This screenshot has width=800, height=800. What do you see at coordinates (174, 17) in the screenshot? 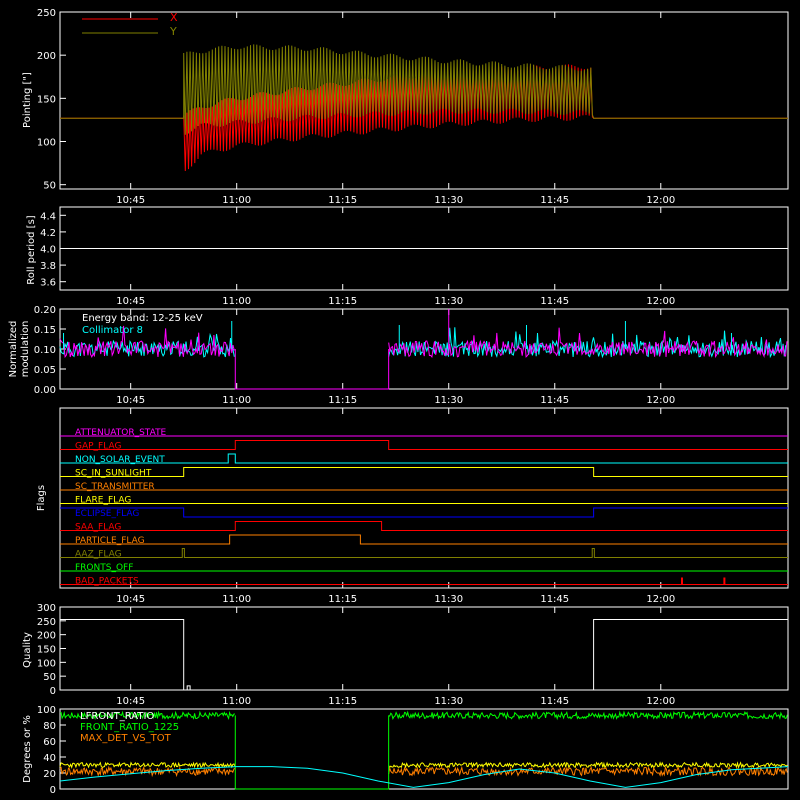
I see `legend-x-label: X` at bounding box center [174, 17].